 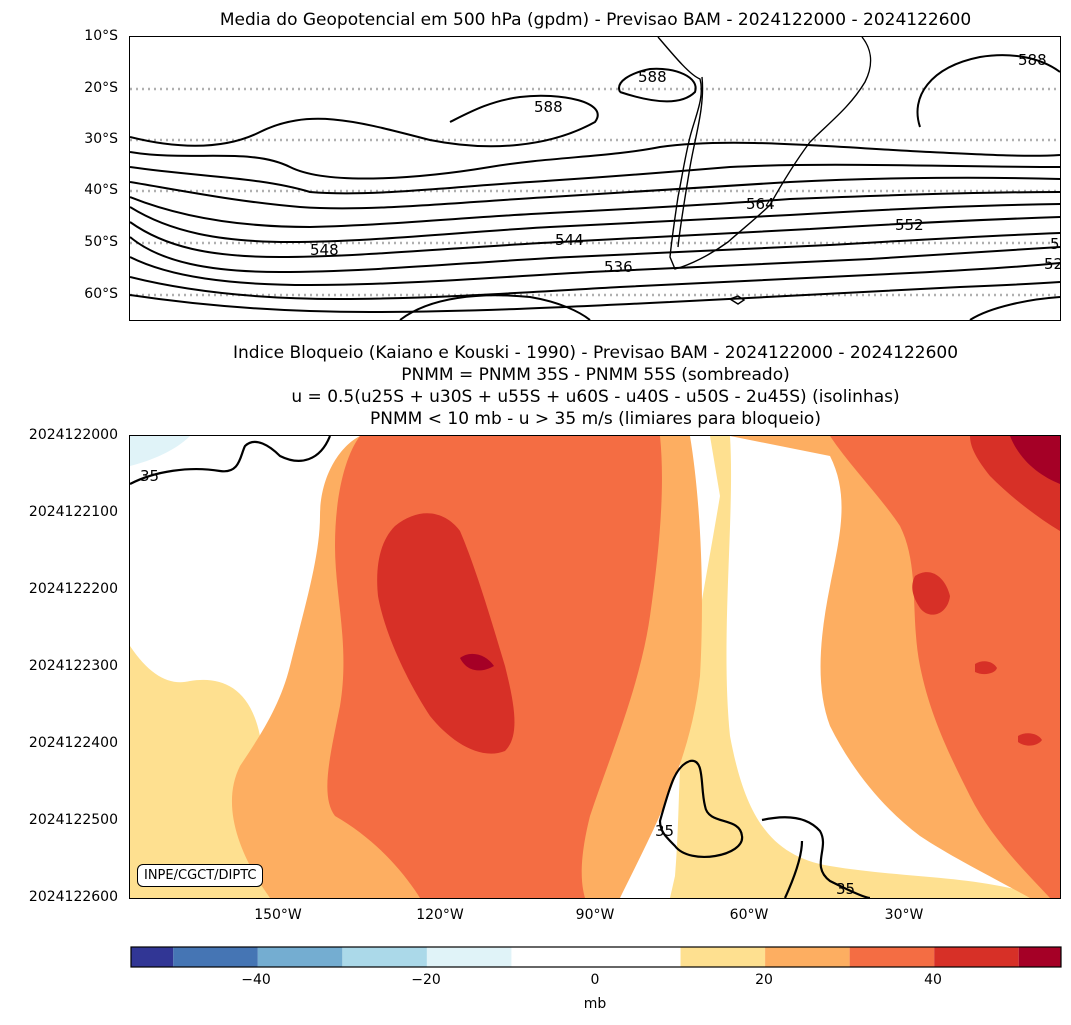 What do you see at coordinates (324, 250) in the screenshot?
I see `contour-label: 548` at bounding box center [324, 250].